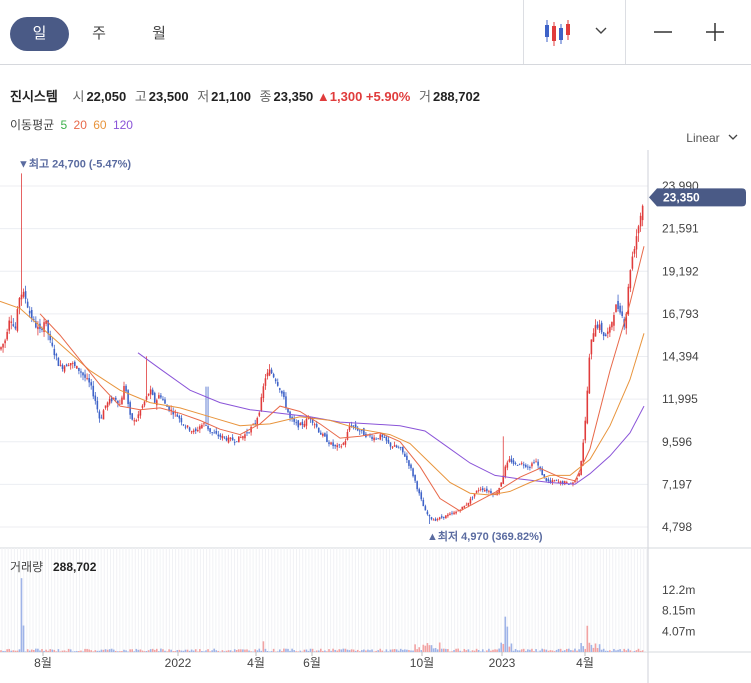 Image resolution: width=751 pixels, height=683 pixels. I want to click on chart-type-button, so click(558, 32).